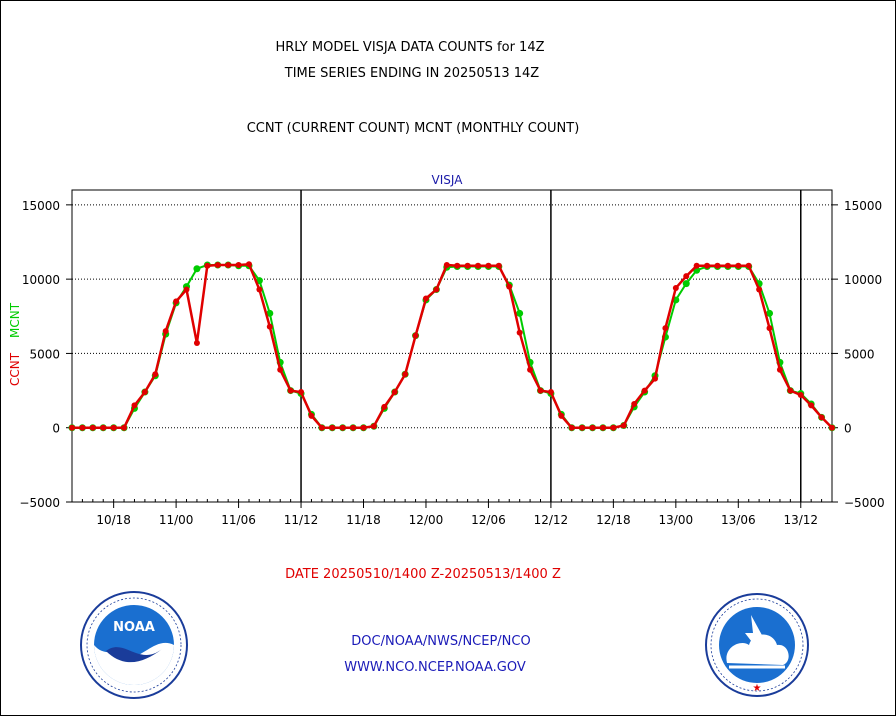 The width and height of the screenshot is (896, 716). Describe the element at coordinates (41, 206) in the screenshot. I see `y-tick-label-left: 15000` at that location.